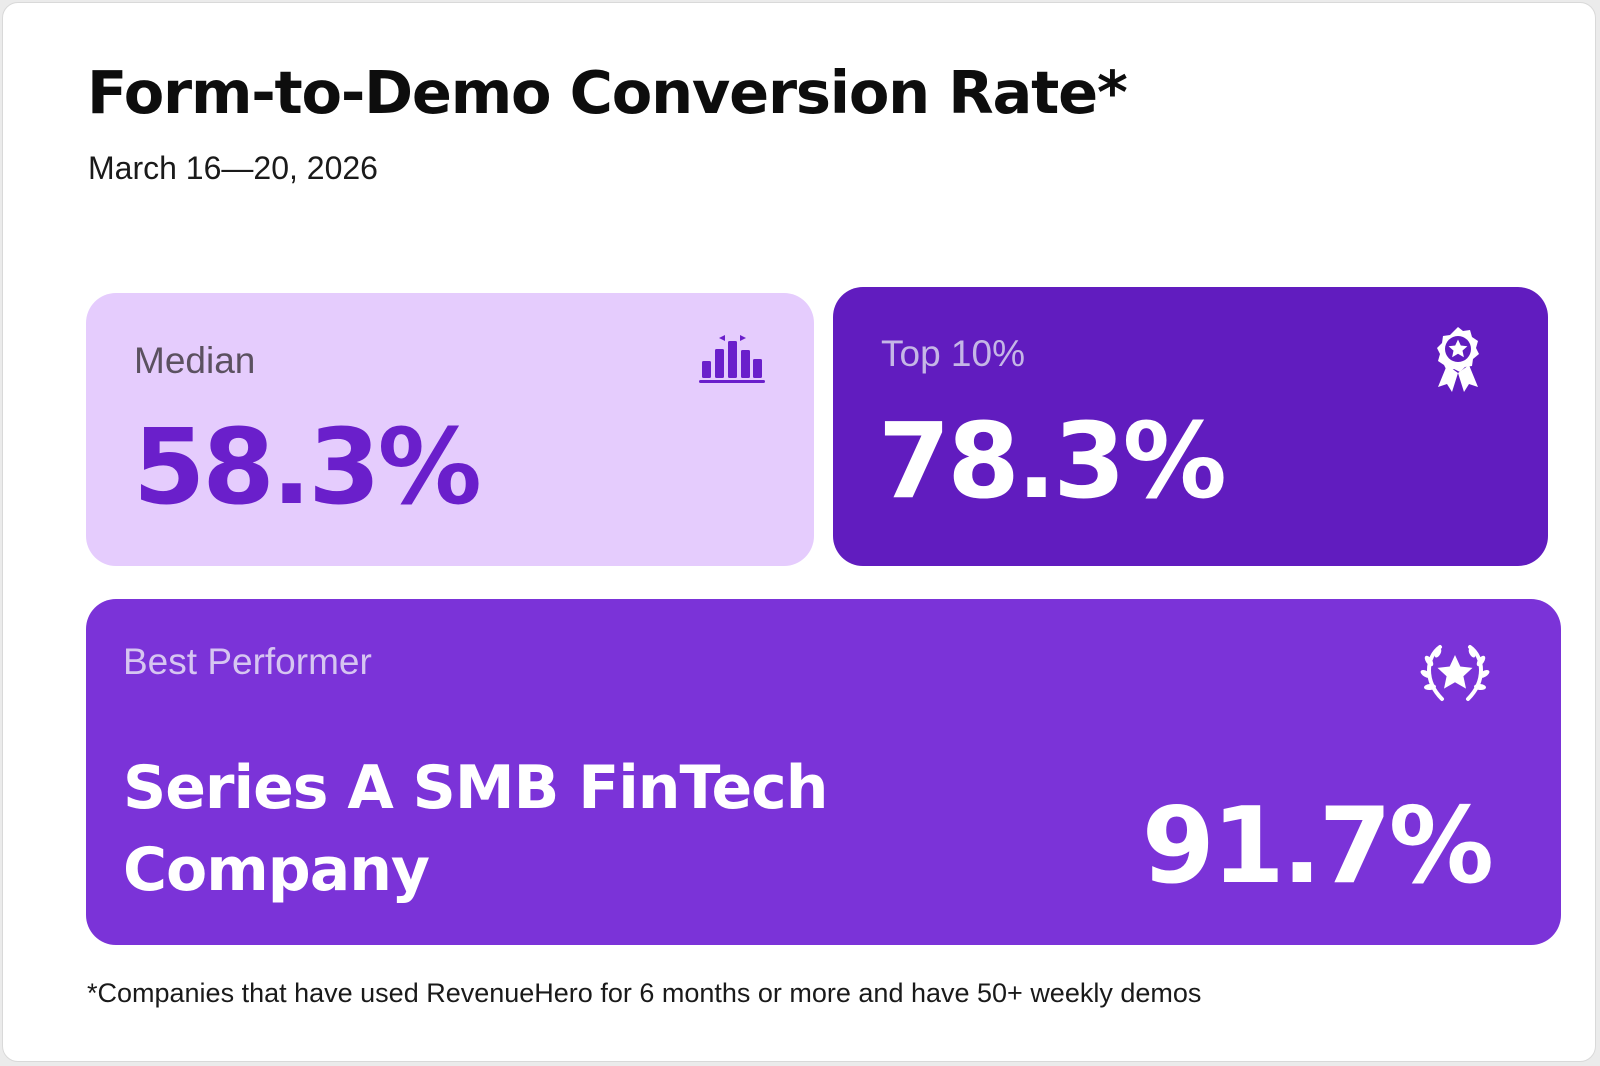  What do you see at coordinates (247, 661) in the screenshot?
I see `best-performer-label: Best Performer` at bounding box center [247, 661].